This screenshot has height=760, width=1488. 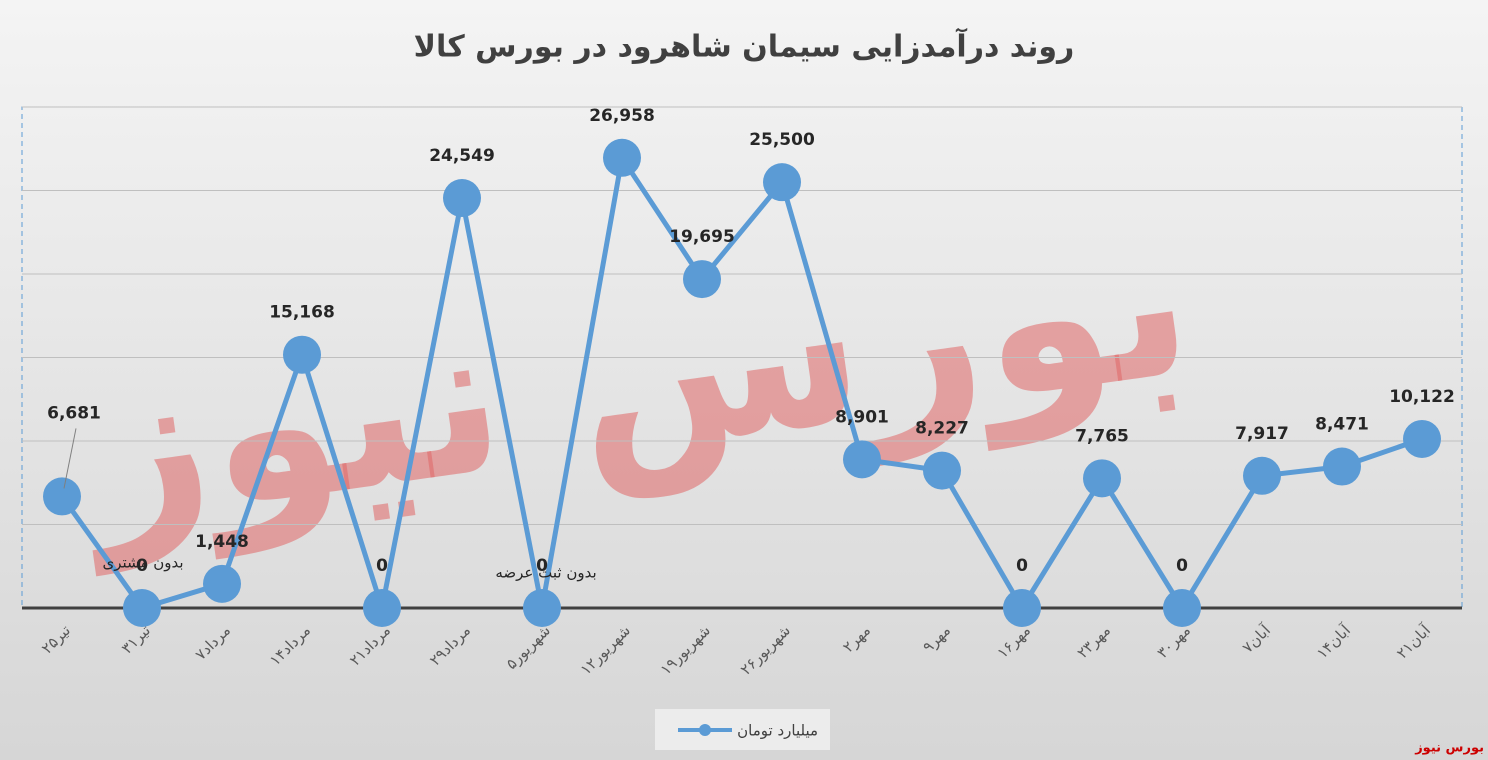 I want to click on chart-title: روند درآمدزایی سیمان شاهرود در بورس کالا, so click(x=744, y=46).